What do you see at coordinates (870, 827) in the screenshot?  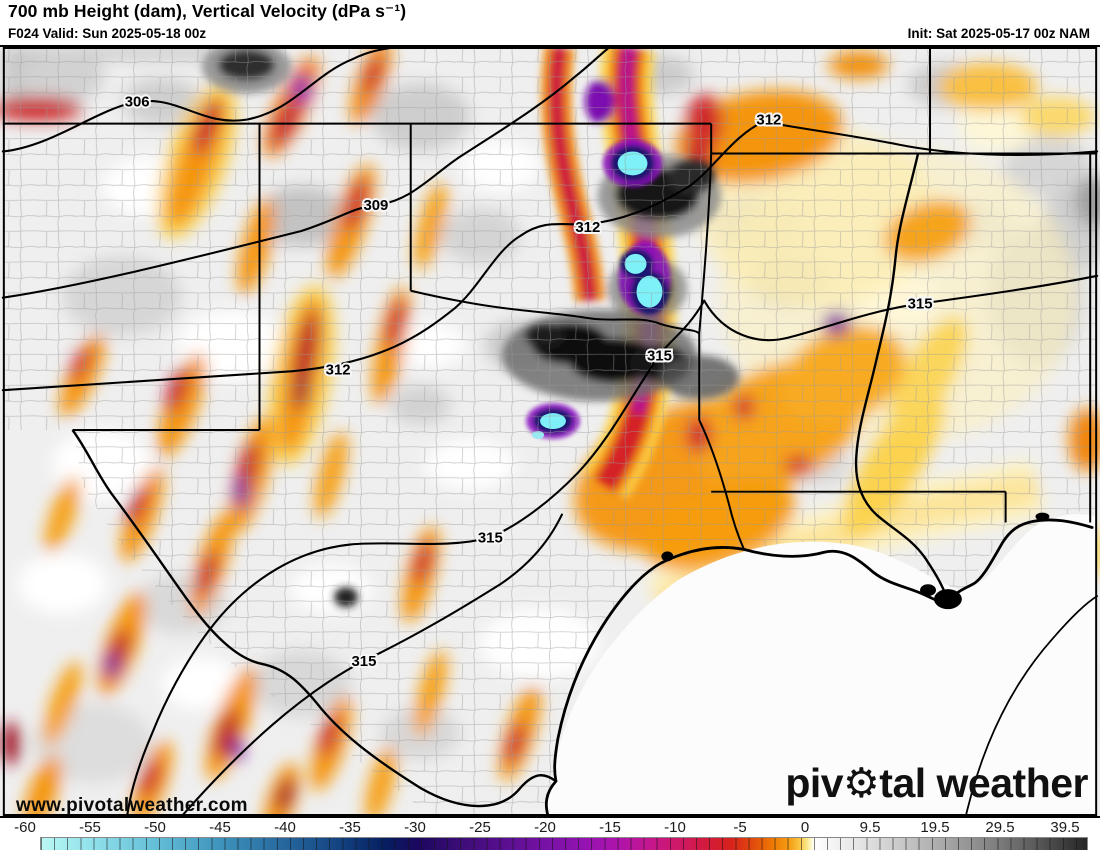 I see `colorbar-tick: 9.5` at bounding box center [870, 827].